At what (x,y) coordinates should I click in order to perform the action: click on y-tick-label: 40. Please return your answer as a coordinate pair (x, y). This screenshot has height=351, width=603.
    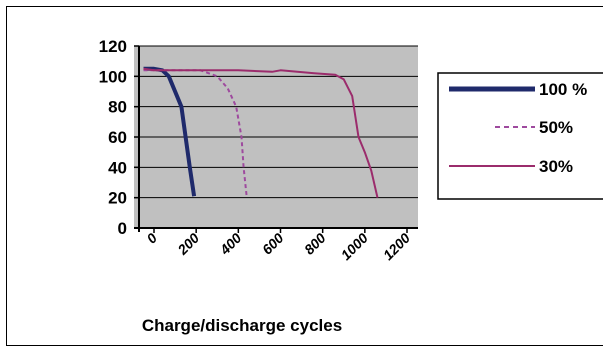
    Looking at the image, I should click on (117, 167).